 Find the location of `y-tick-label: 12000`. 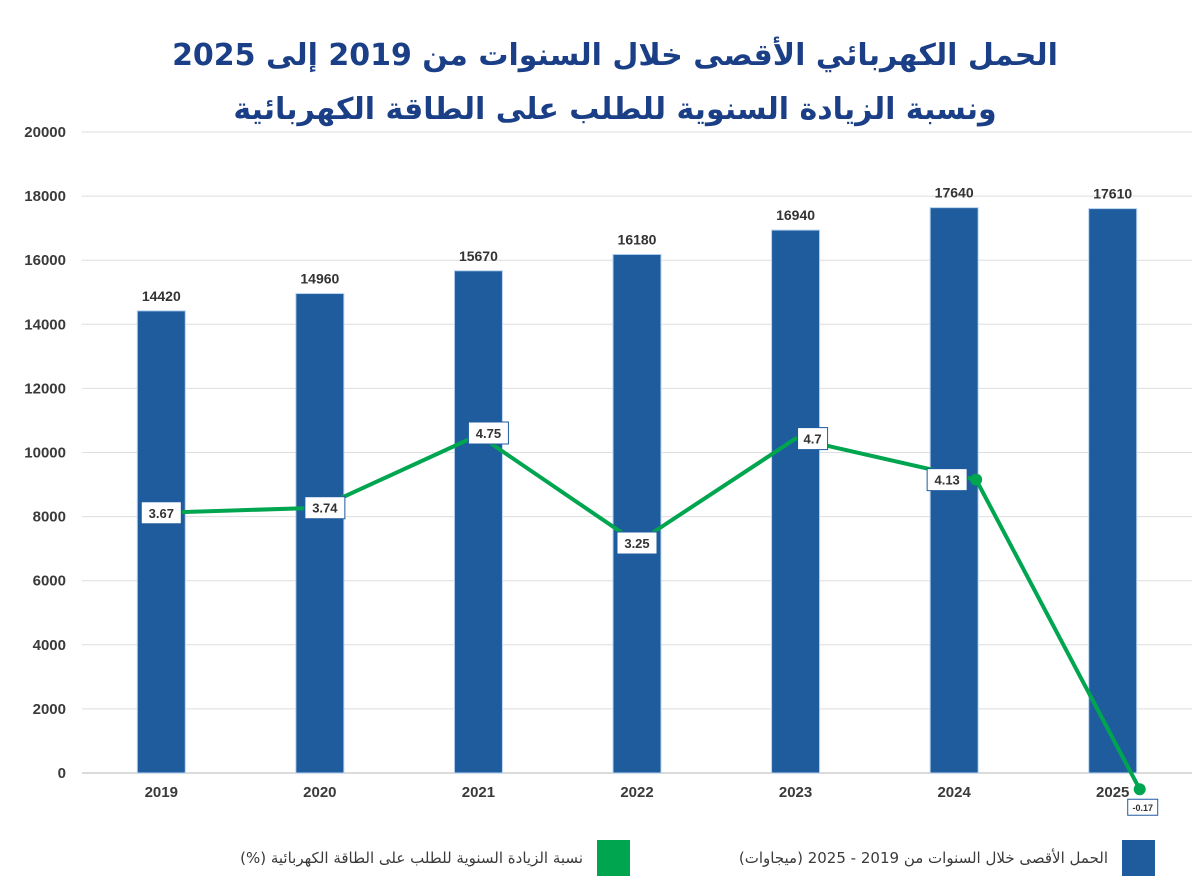

y-tick-label: 12000 is located at coordinates (45, 388).